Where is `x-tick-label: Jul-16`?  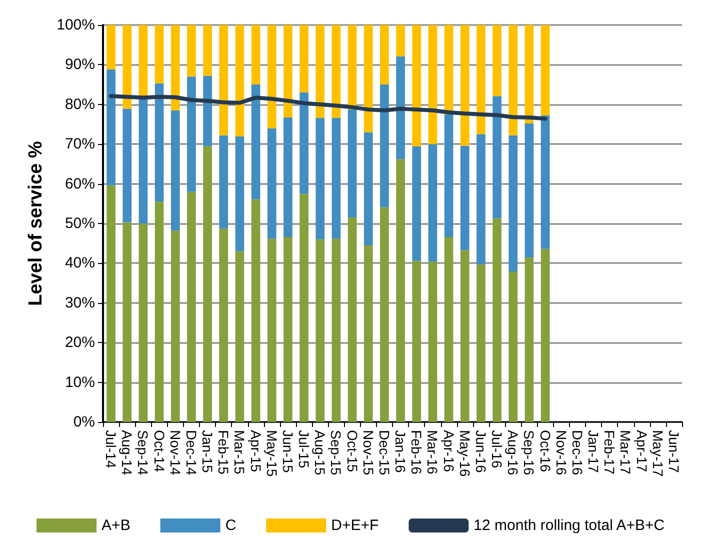
x-tick-label: Jul-16 is located at coordinates (497, 449).